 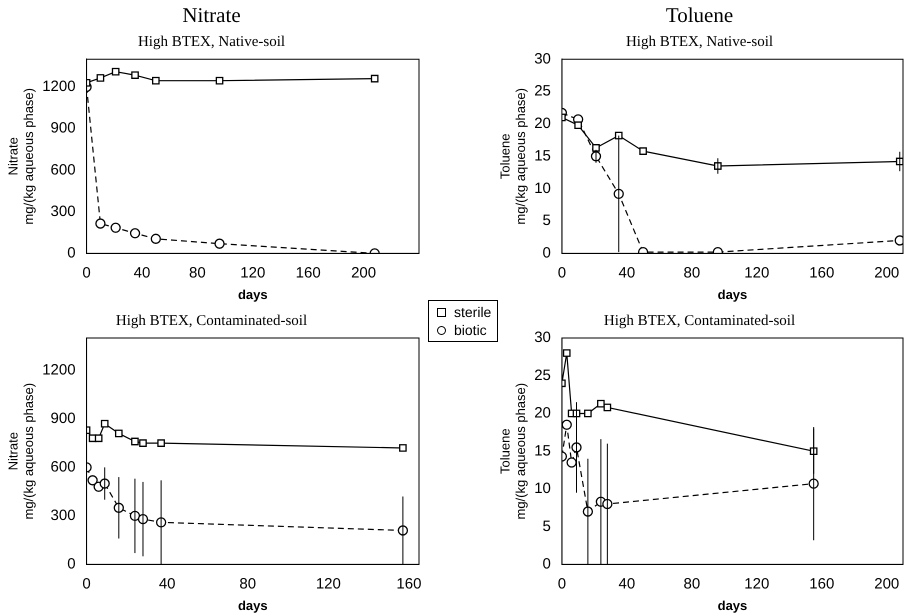 What do you see at coordinates (211, 15) in the screenshot?
I see `chart-title: Nitrate` at bounding box center [211, 15].